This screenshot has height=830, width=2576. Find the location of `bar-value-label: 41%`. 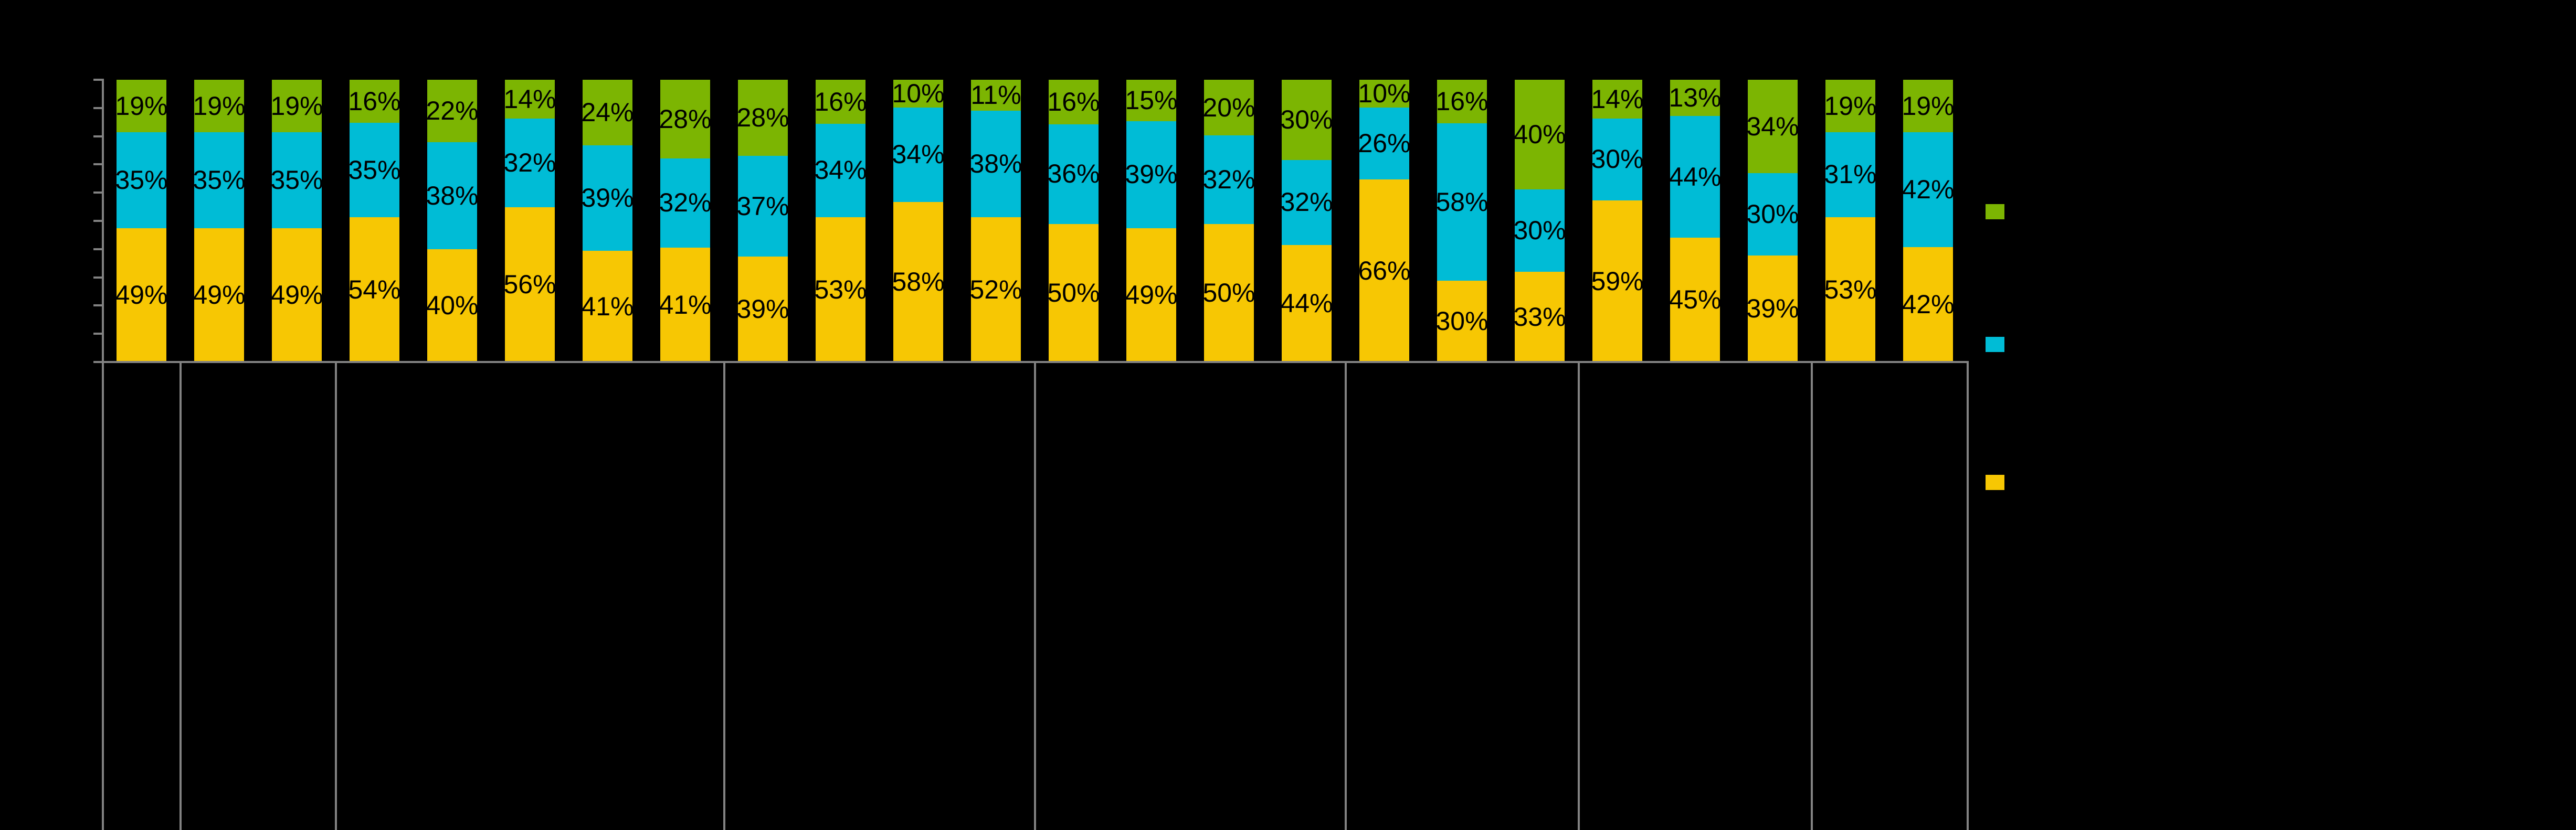

bar-value-label: 41% is located at coordinates (685, 305).